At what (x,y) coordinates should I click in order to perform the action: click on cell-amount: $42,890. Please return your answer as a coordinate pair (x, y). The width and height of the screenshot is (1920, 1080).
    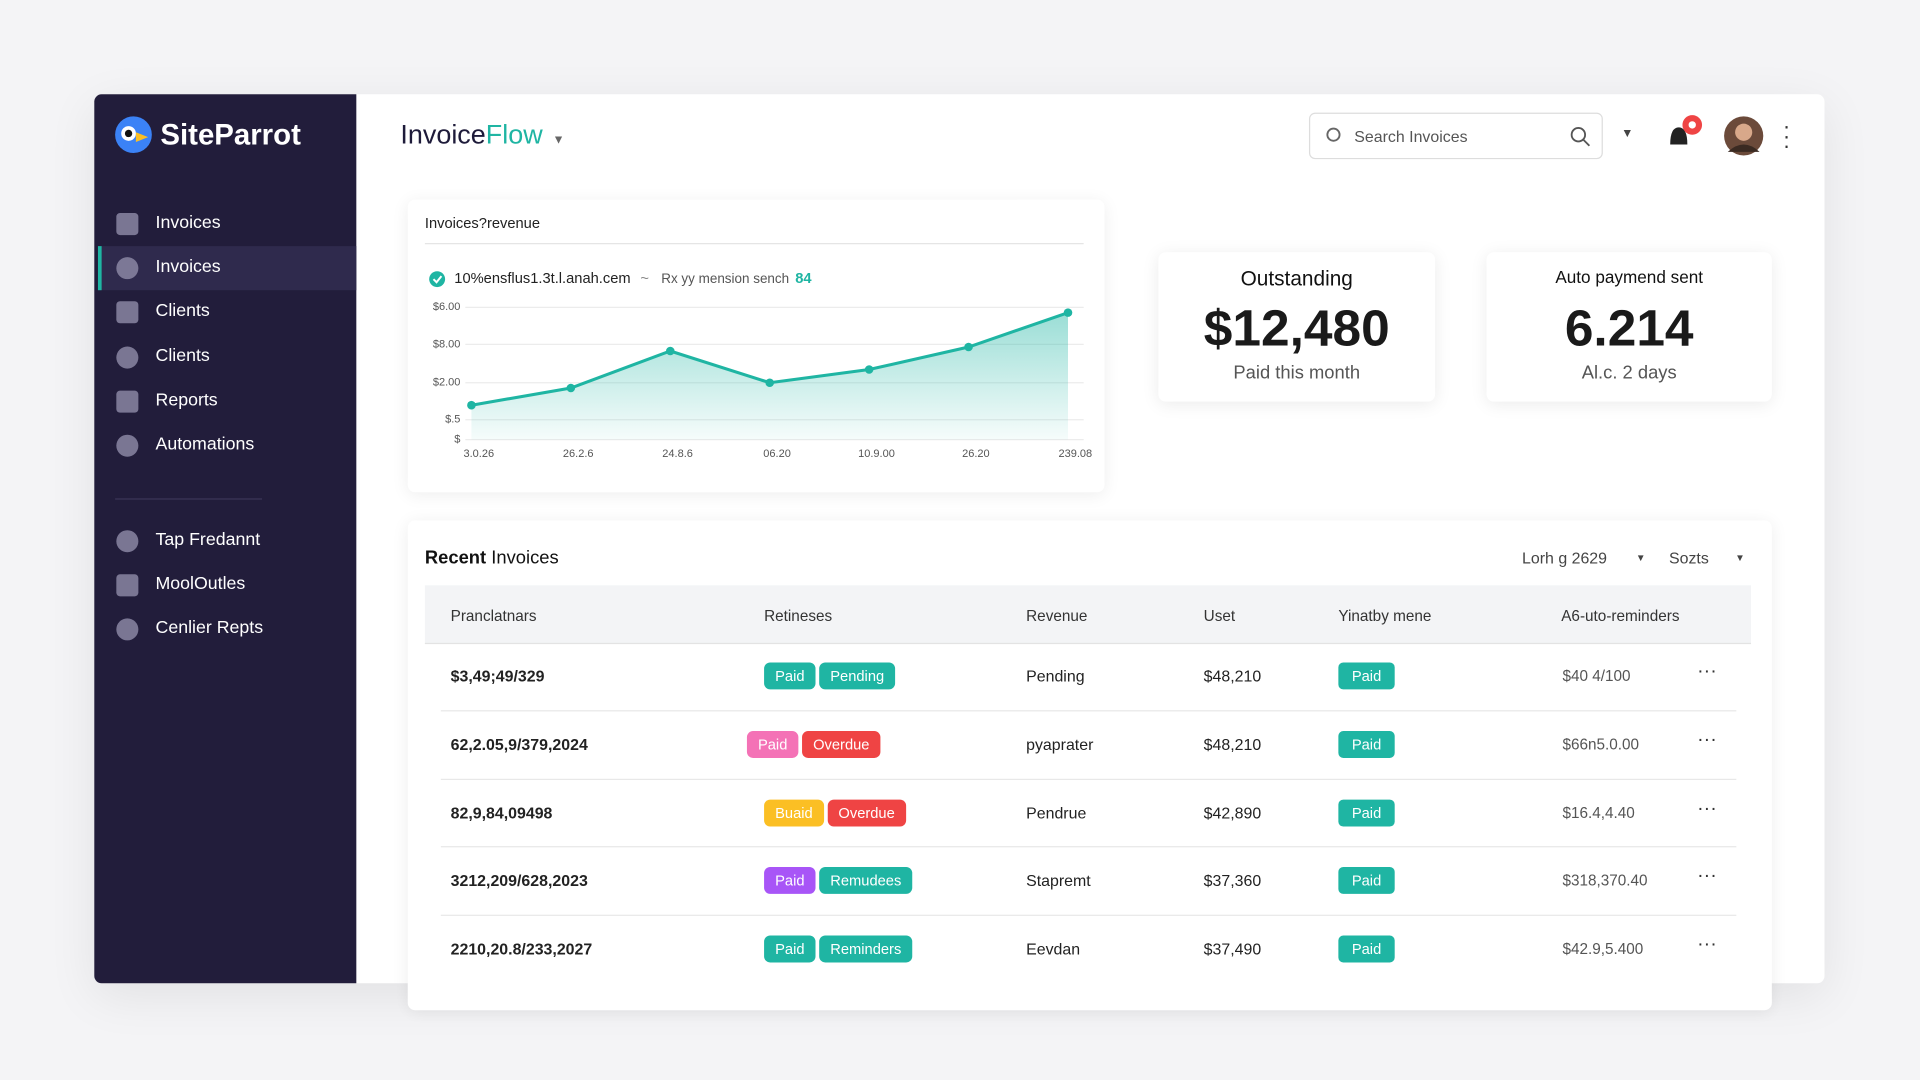
    Looking at the image, I should click on (1232, 812).